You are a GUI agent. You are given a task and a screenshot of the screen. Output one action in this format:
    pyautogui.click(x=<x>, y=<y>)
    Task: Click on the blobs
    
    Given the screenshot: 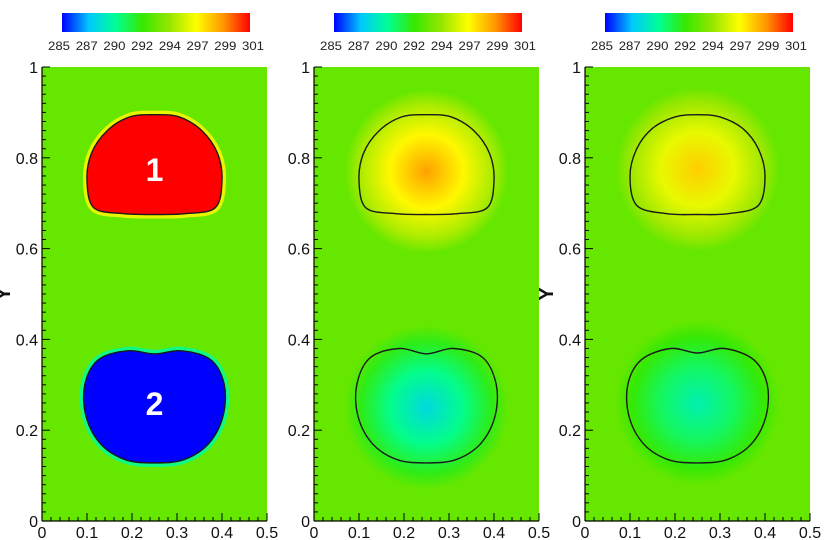 What is the action you would take?
    pyautogui.click(x=154, y=288)
    